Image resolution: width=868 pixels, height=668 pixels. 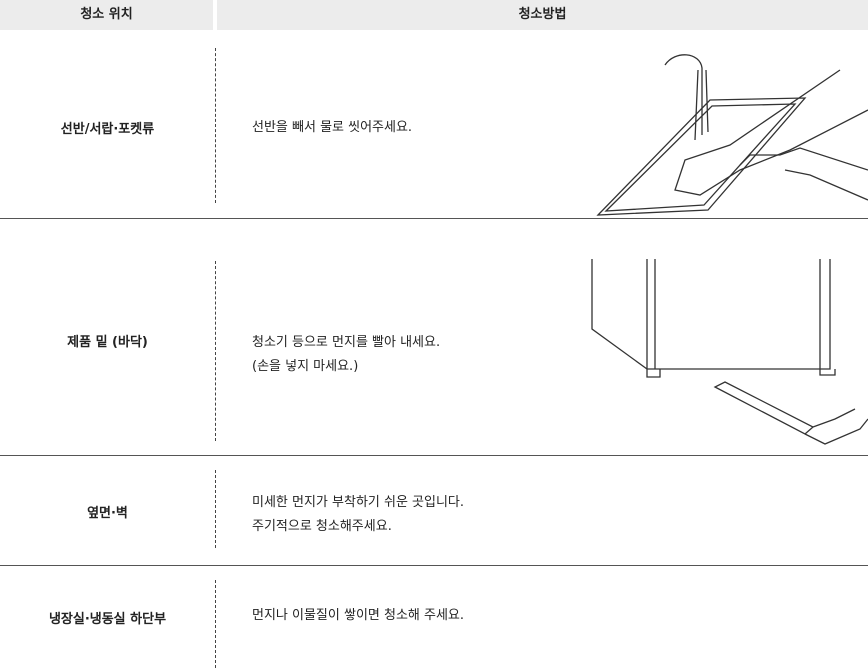 I want to click on location: 제품 밑 (바닥), so click(x=107, y=342).